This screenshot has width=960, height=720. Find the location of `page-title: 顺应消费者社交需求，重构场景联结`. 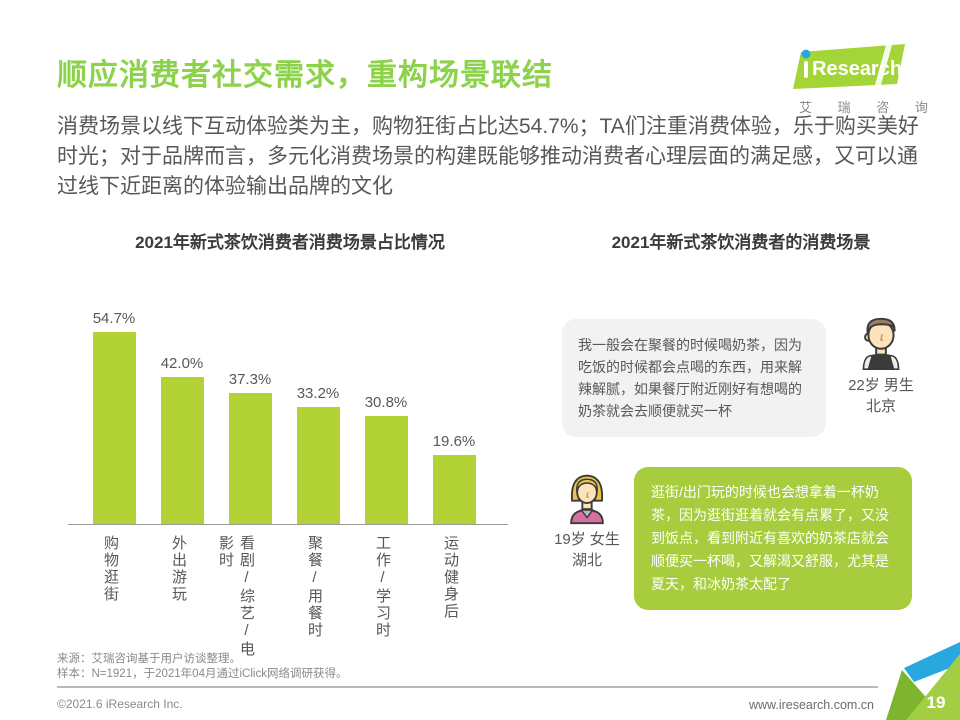

page-title: 顺应消费者社交需求，重构场景联结 is located at coordinates (305, 75).